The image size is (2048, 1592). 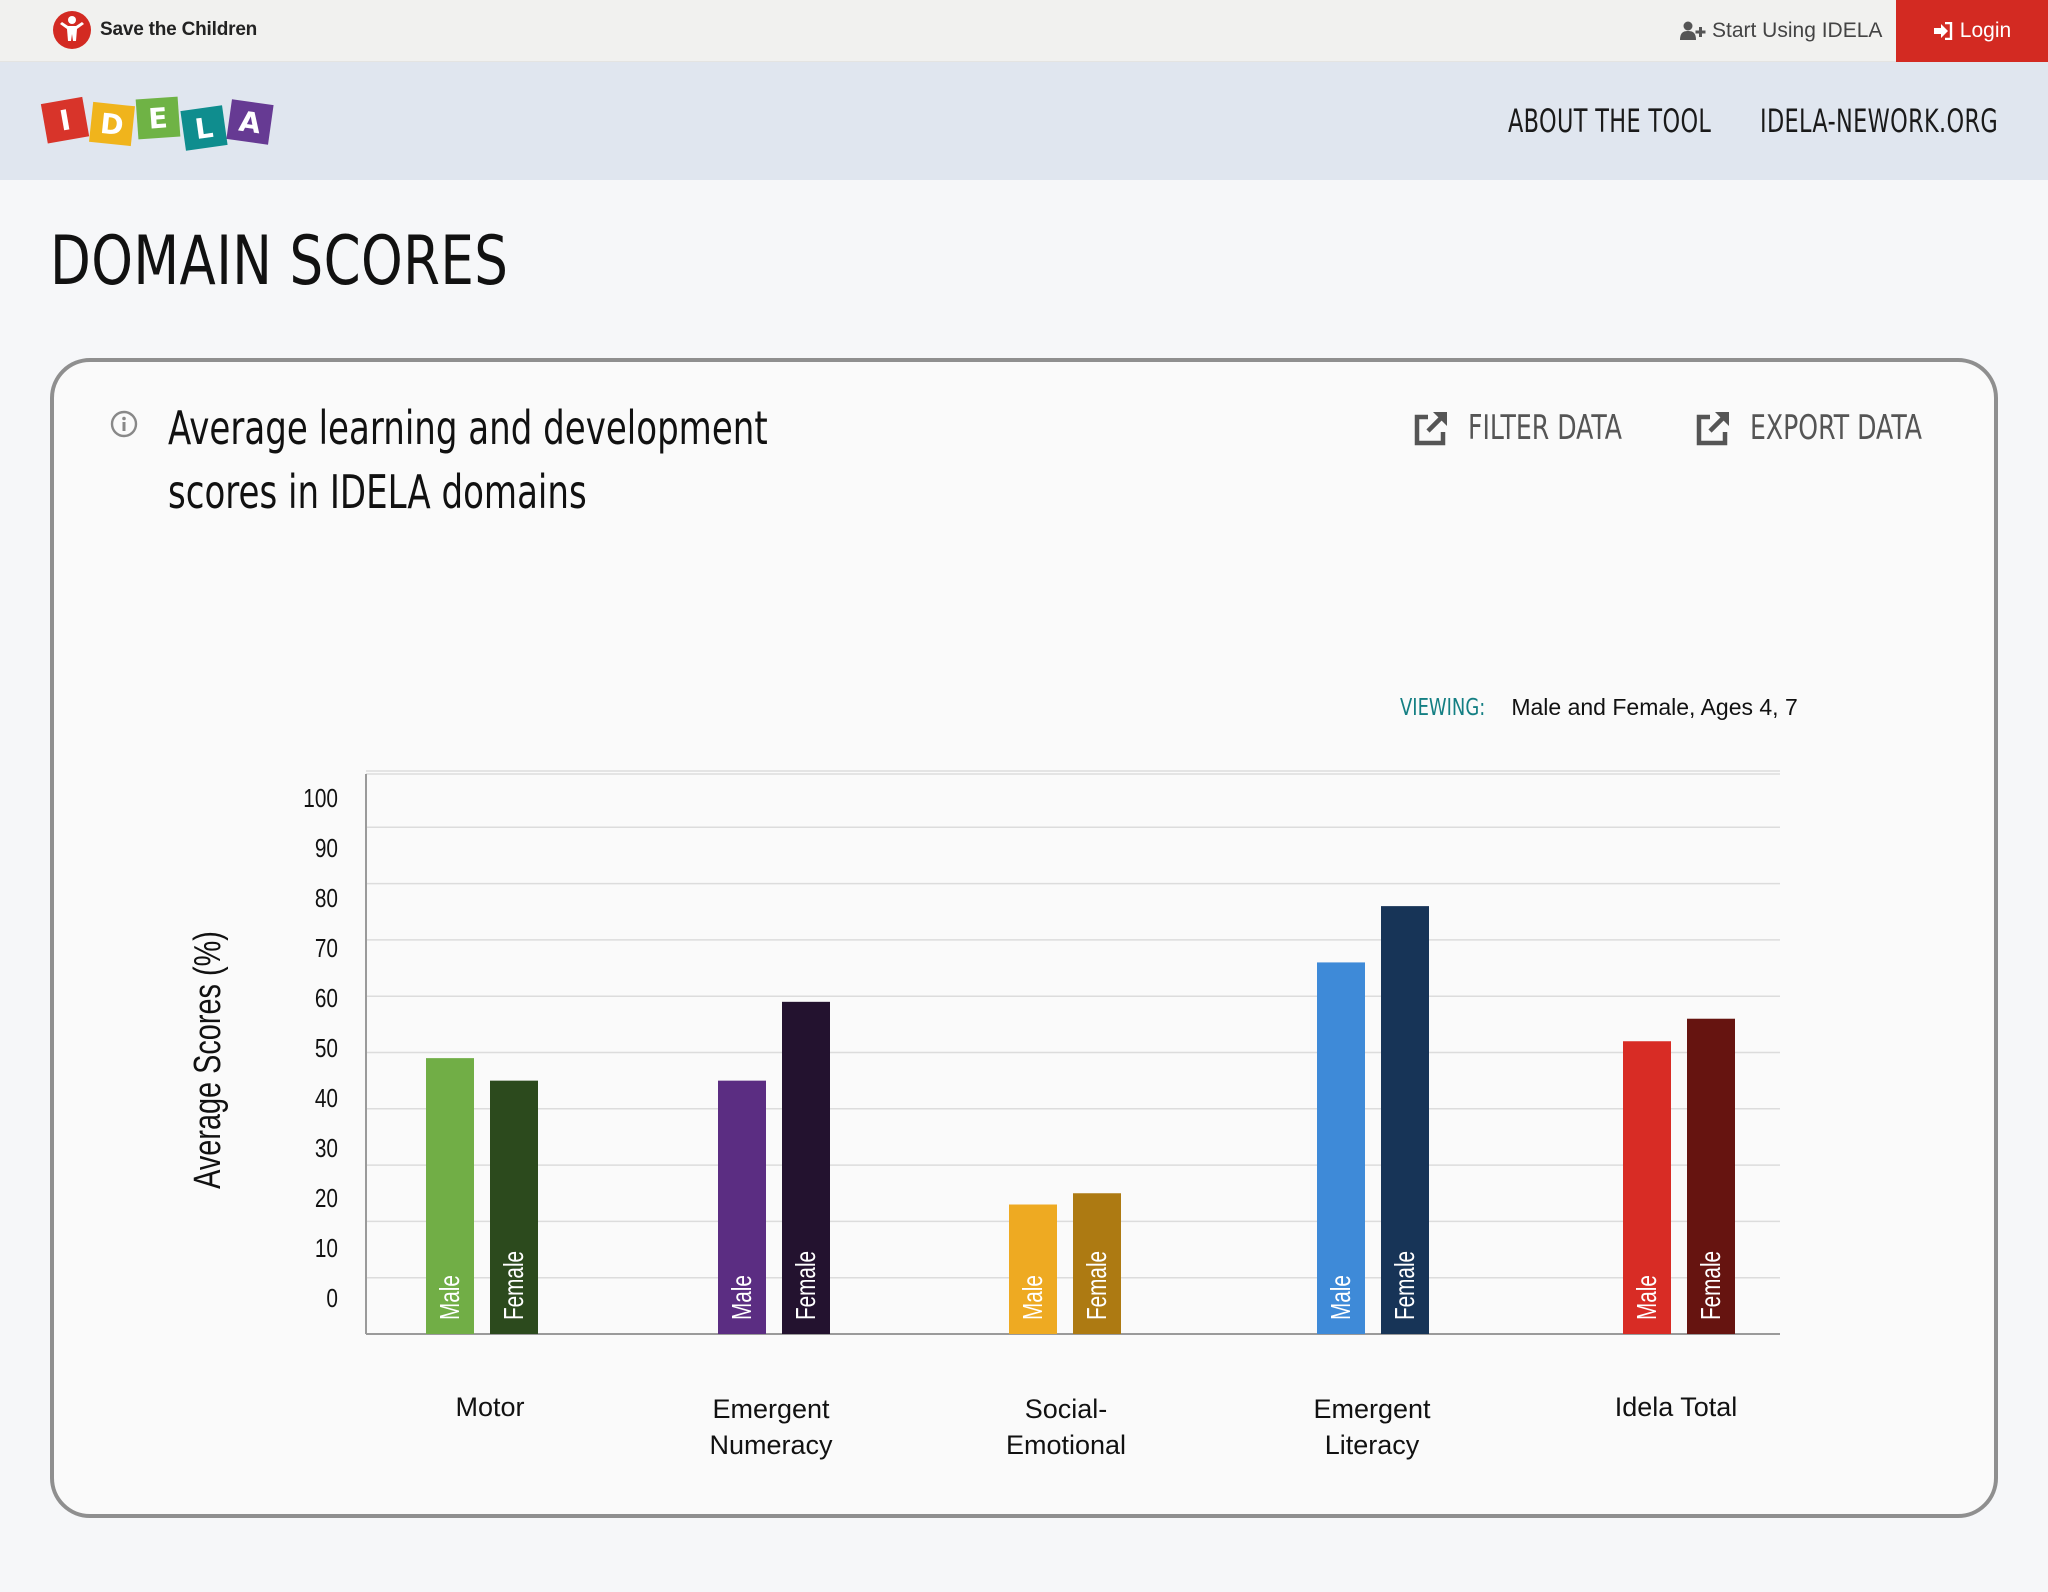 What do you see at coordinates (468, 428) in the screenshot?
I see `chart-title-line: Average learning and development` at bounding box center [468, 428].